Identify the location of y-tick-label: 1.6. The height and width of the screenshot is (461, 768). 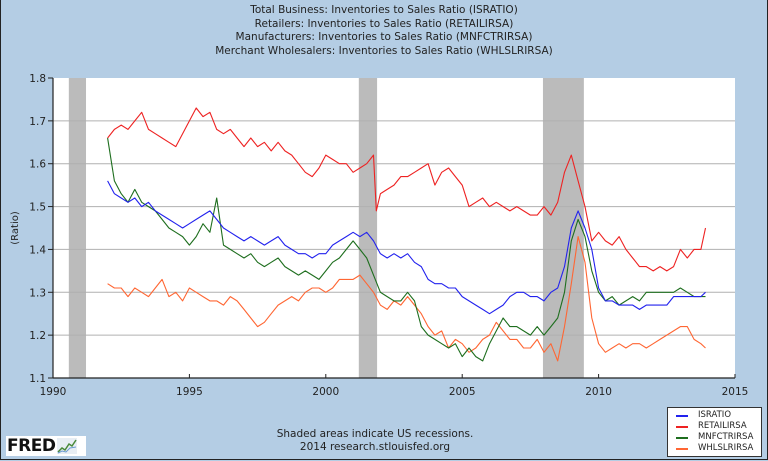
(37, 165).